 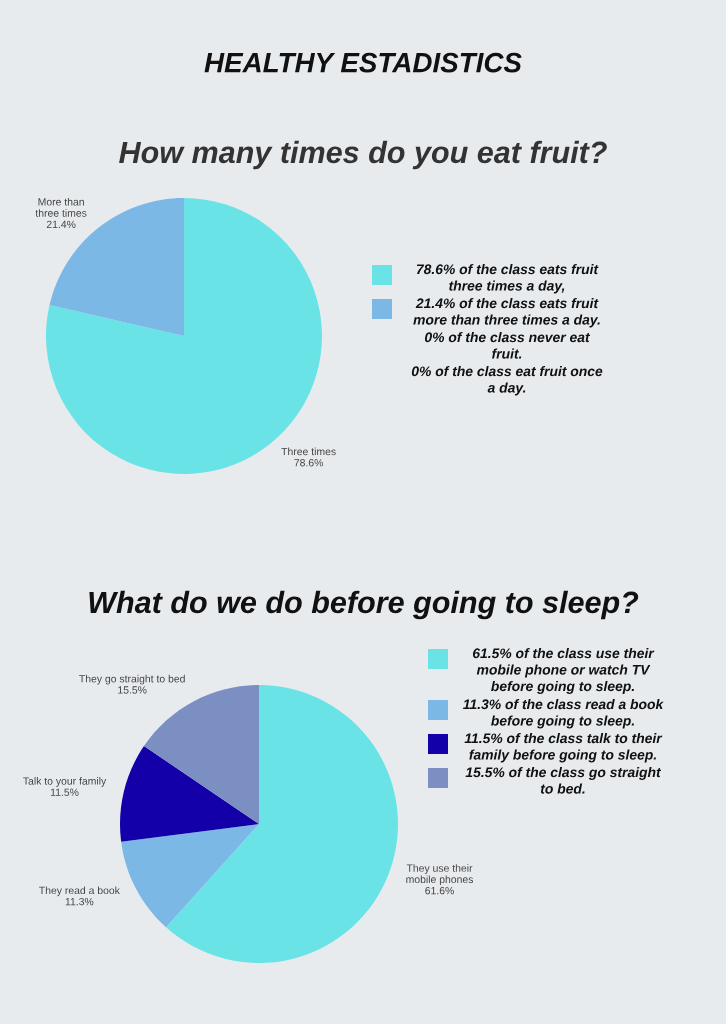 I want to click on chart-title: HEALTHY ESTADISTICS, so click(x=363, y=62).